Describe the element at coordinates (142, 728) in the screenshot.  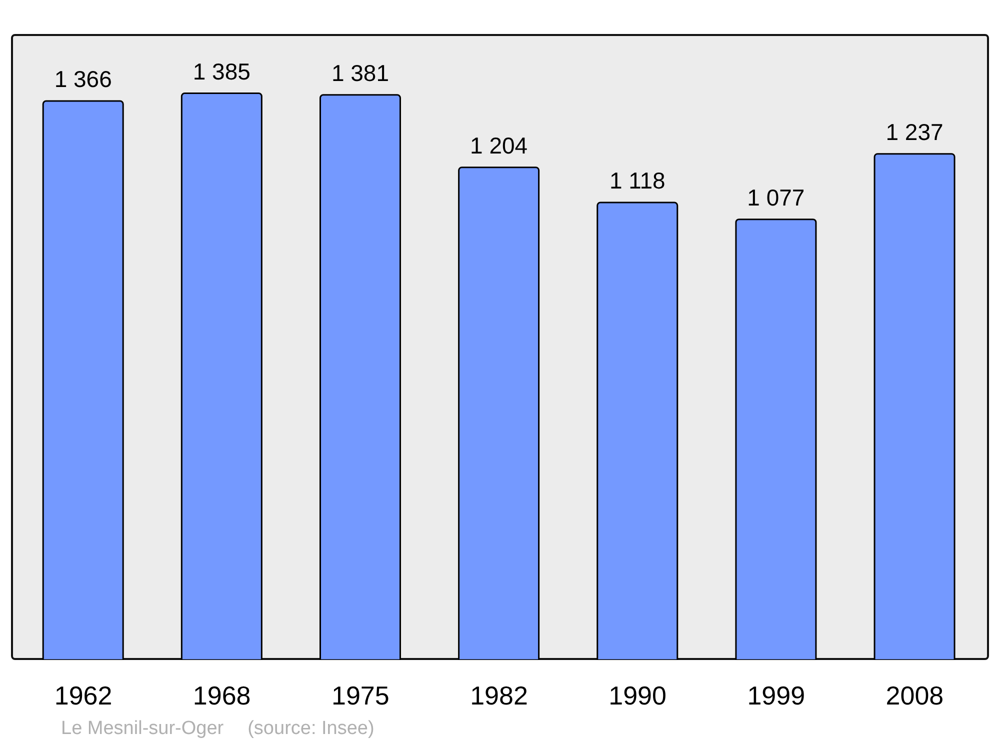
I see `text: Le Mesnil-sur-Oger` at that location.